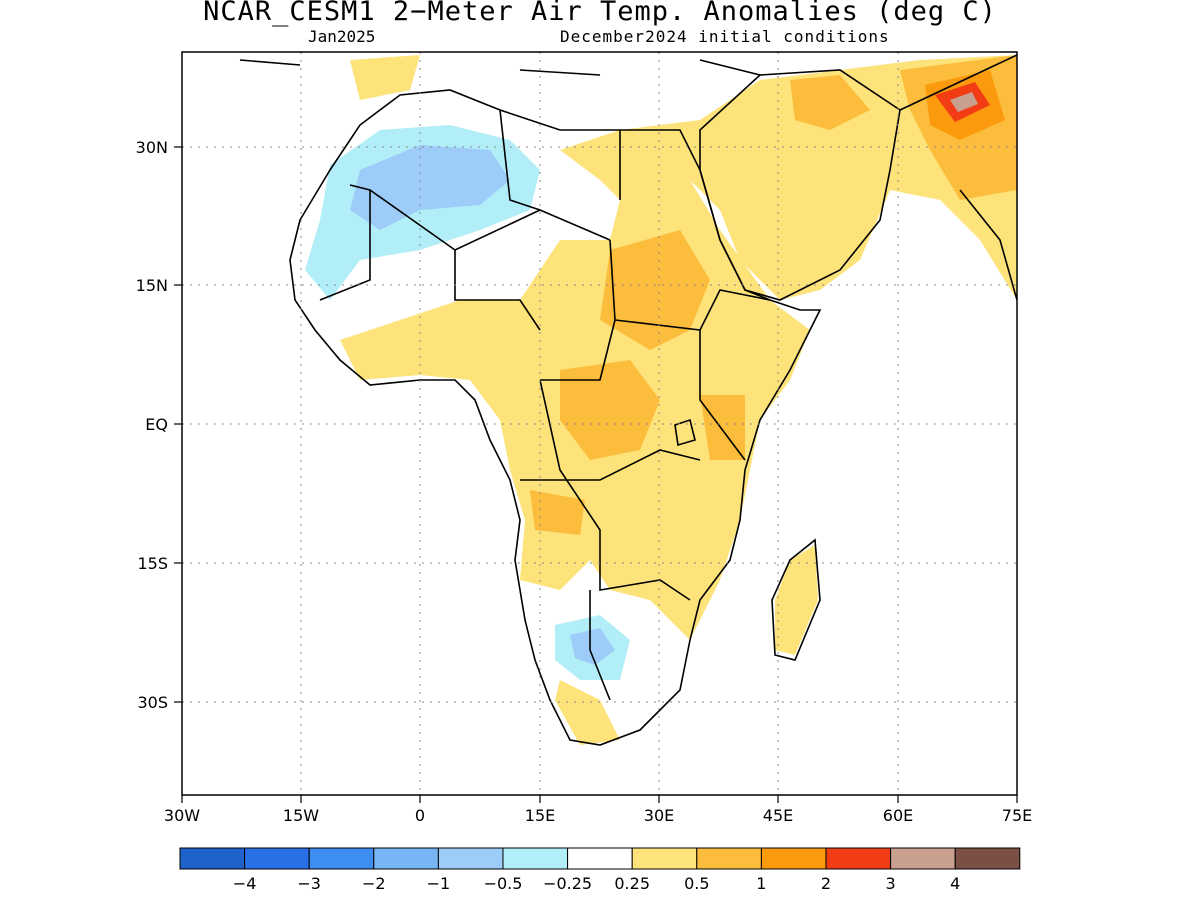  Describe the element at coordinates (830, 102) in the screenshot. I see `shade-arabia` at that location.